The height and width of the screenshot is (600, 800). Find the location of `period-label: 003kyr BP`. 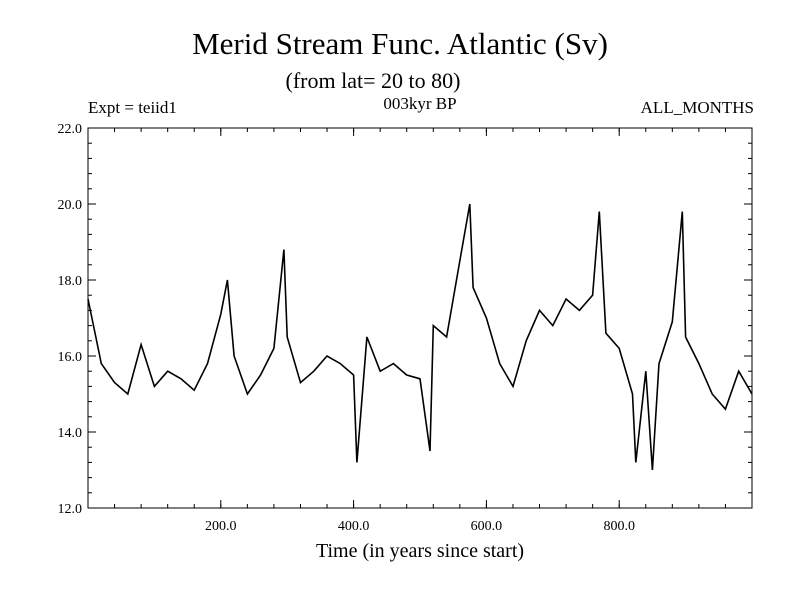

period-label: 003kyr BP is located at coordinates (420, 103).